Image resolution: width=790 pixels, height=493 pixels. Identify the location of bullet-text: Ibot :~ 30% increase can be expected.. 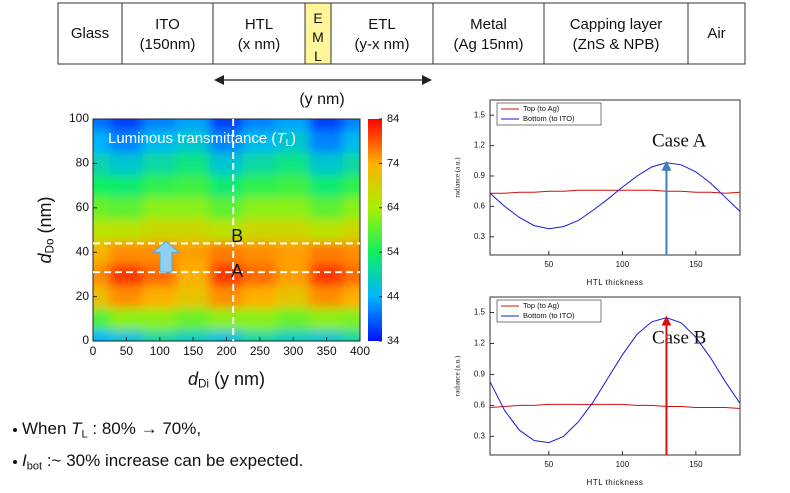
(162, 461).